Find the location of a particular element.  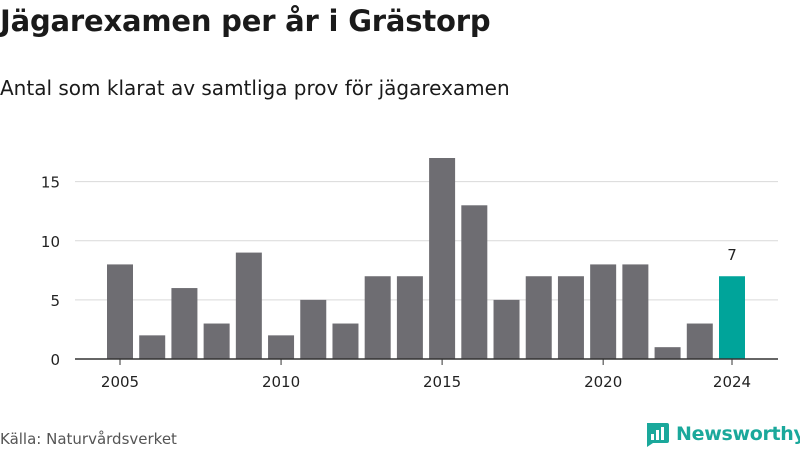

x-tick-label: 2020 is located at coordinates (603, 382).